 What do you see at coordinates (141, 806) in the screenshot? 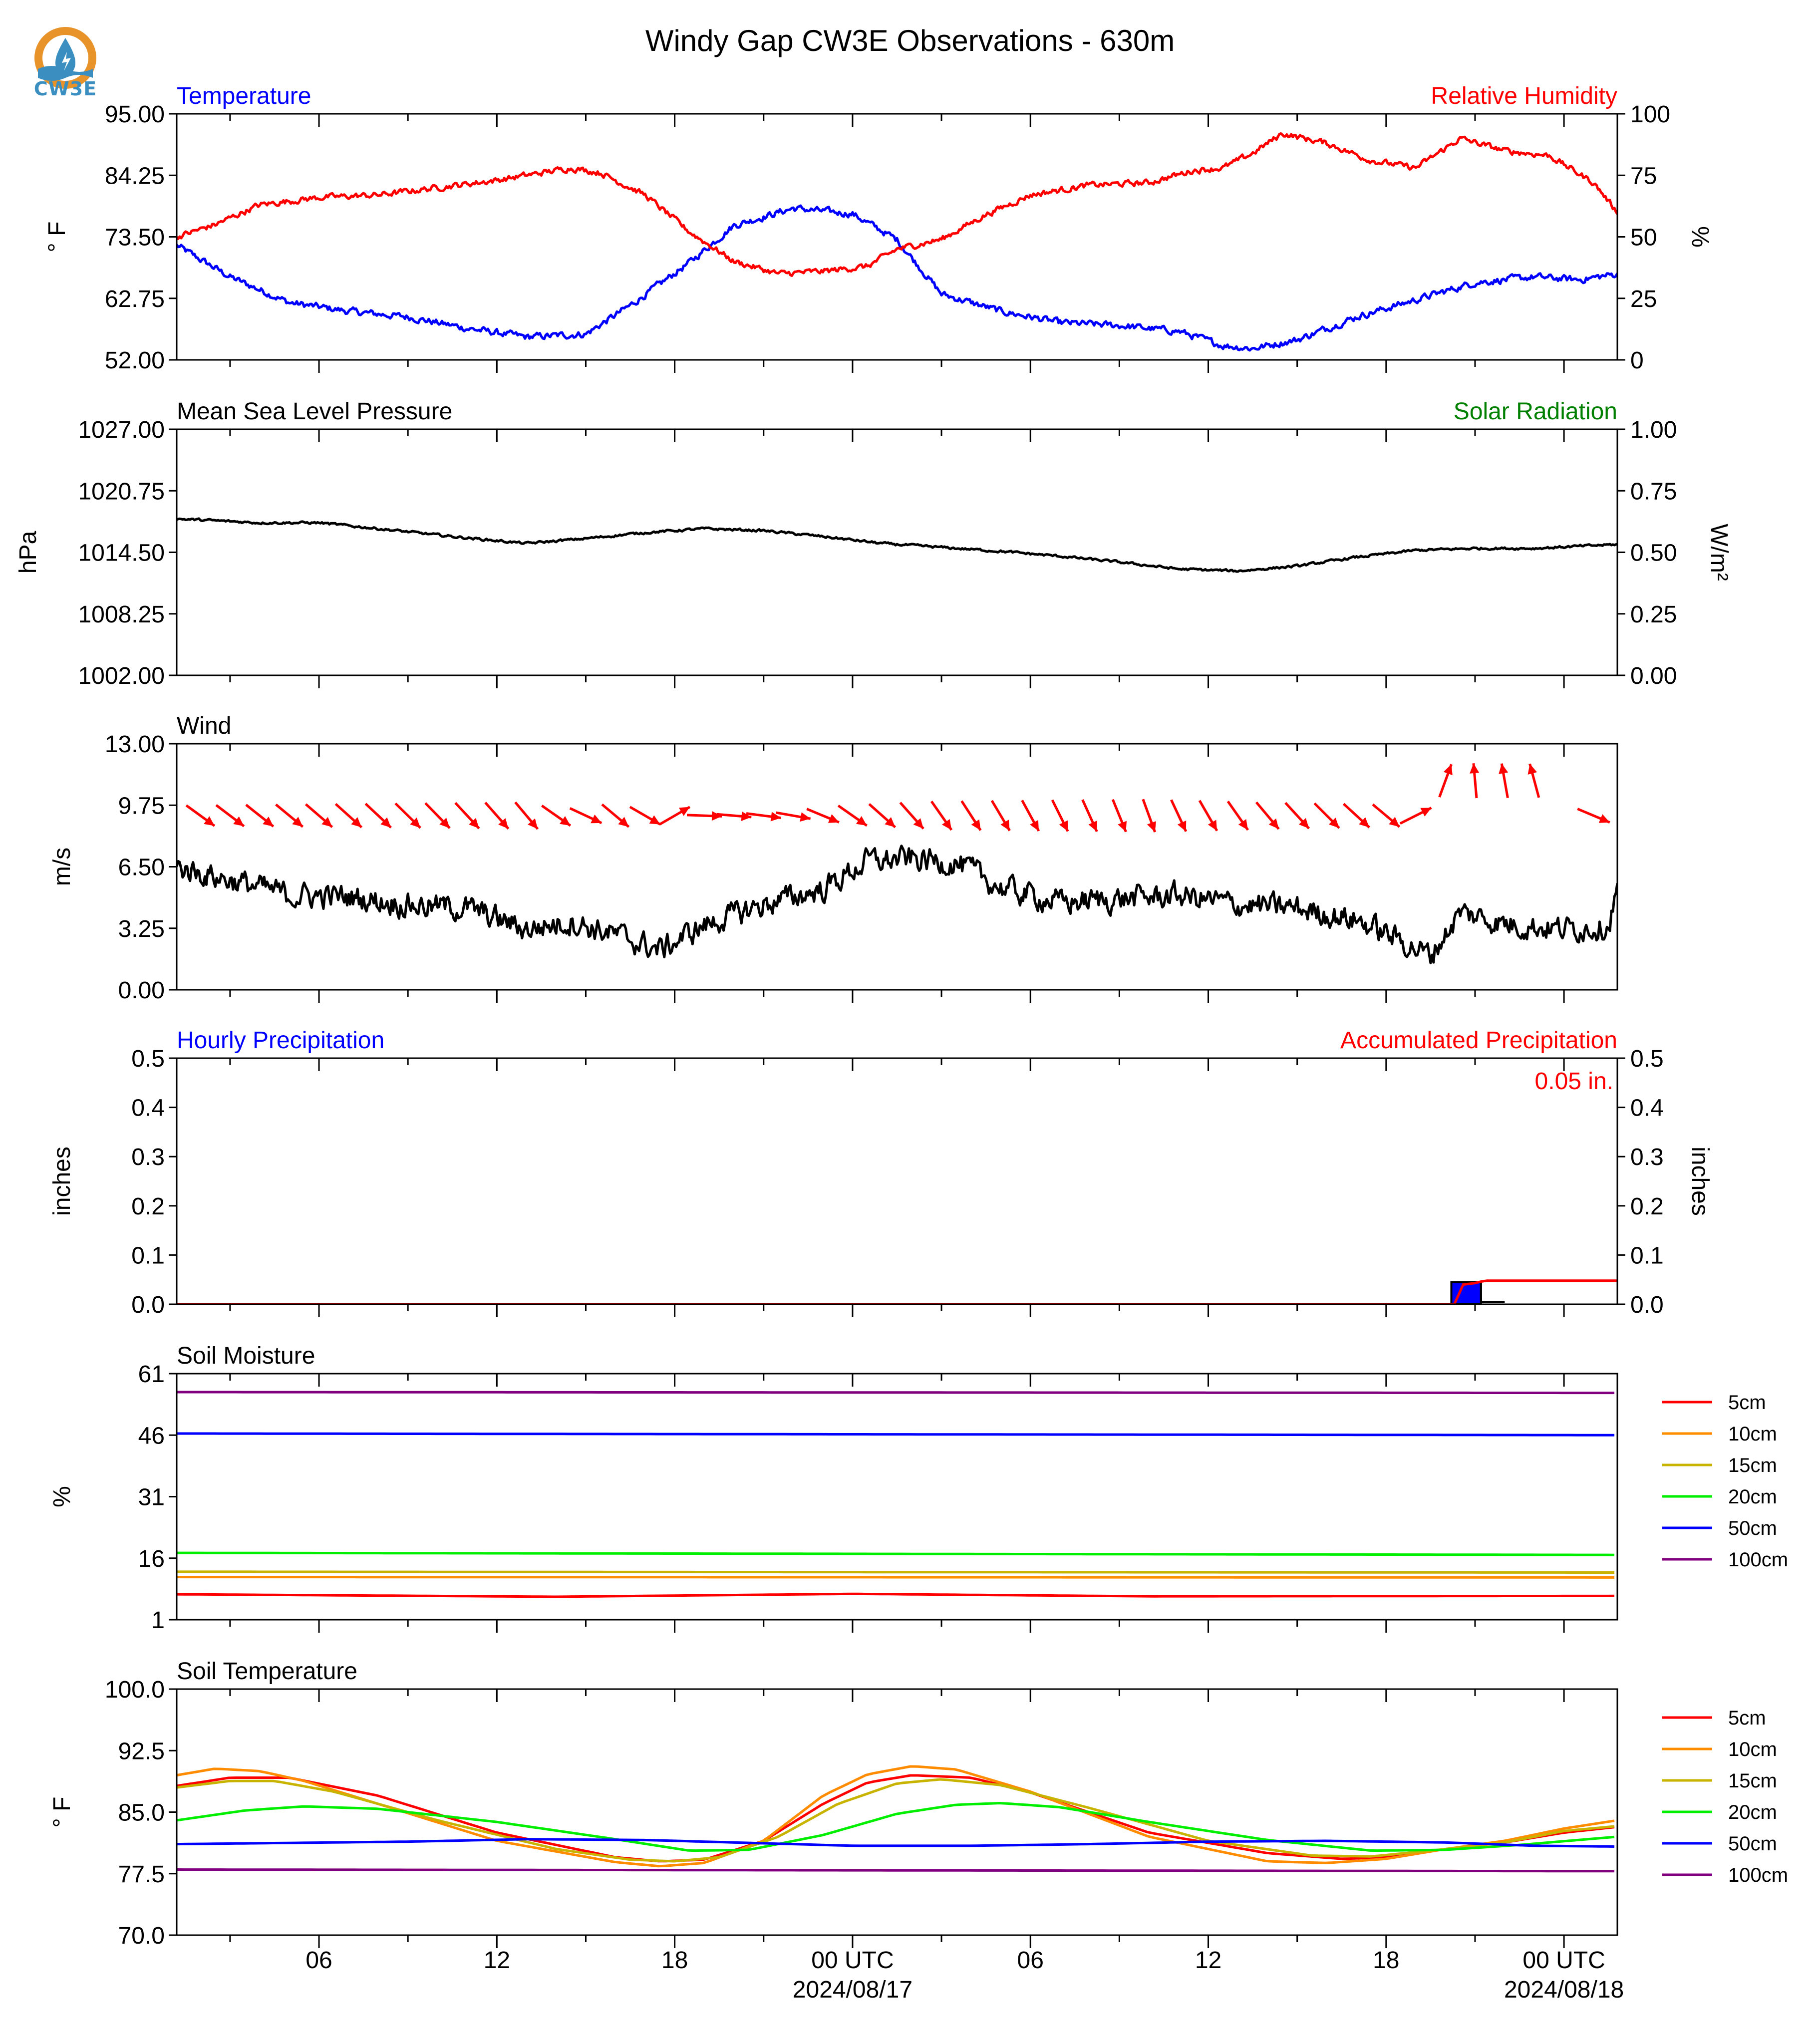
I see `y-tick-label: 9.75` at bounding box center [141, 806].